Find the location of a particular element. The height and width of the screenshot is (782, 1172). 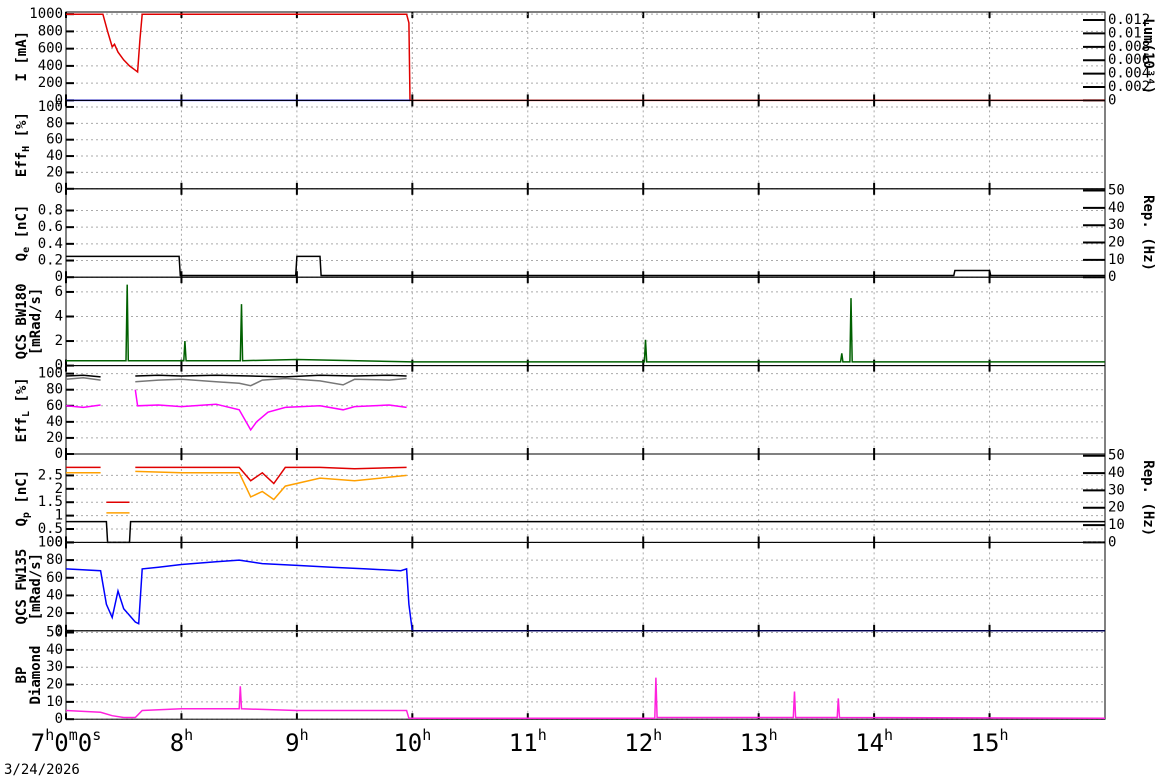

y2-tick-label: 0.002 is located at coordinates (1129, 87).